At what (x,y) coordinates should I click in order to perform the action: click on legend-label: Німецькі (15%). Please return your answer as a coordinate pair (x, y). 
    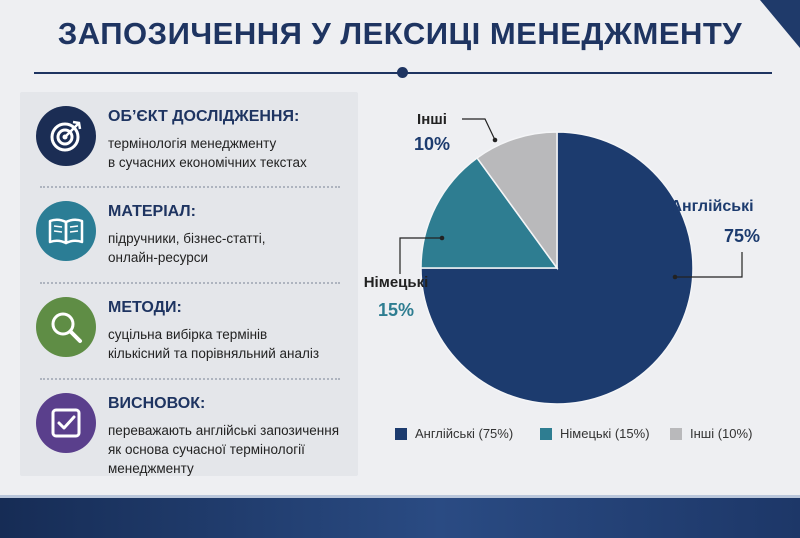
    Looking at the image, I should click on (605, 433).